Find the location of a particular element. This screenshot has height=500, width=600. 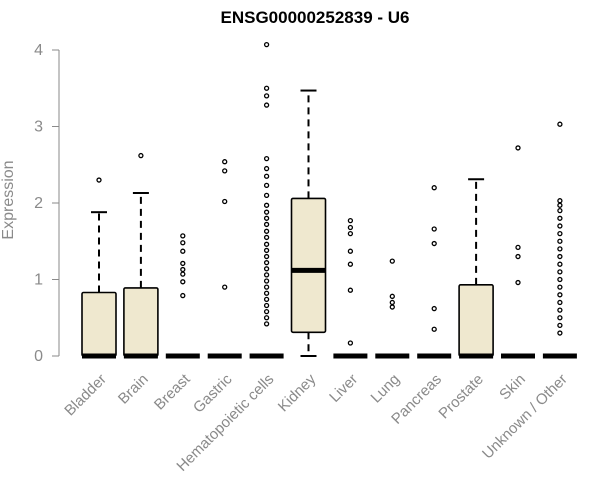

x-category-label: Skin is located at coordinates (512, 387).